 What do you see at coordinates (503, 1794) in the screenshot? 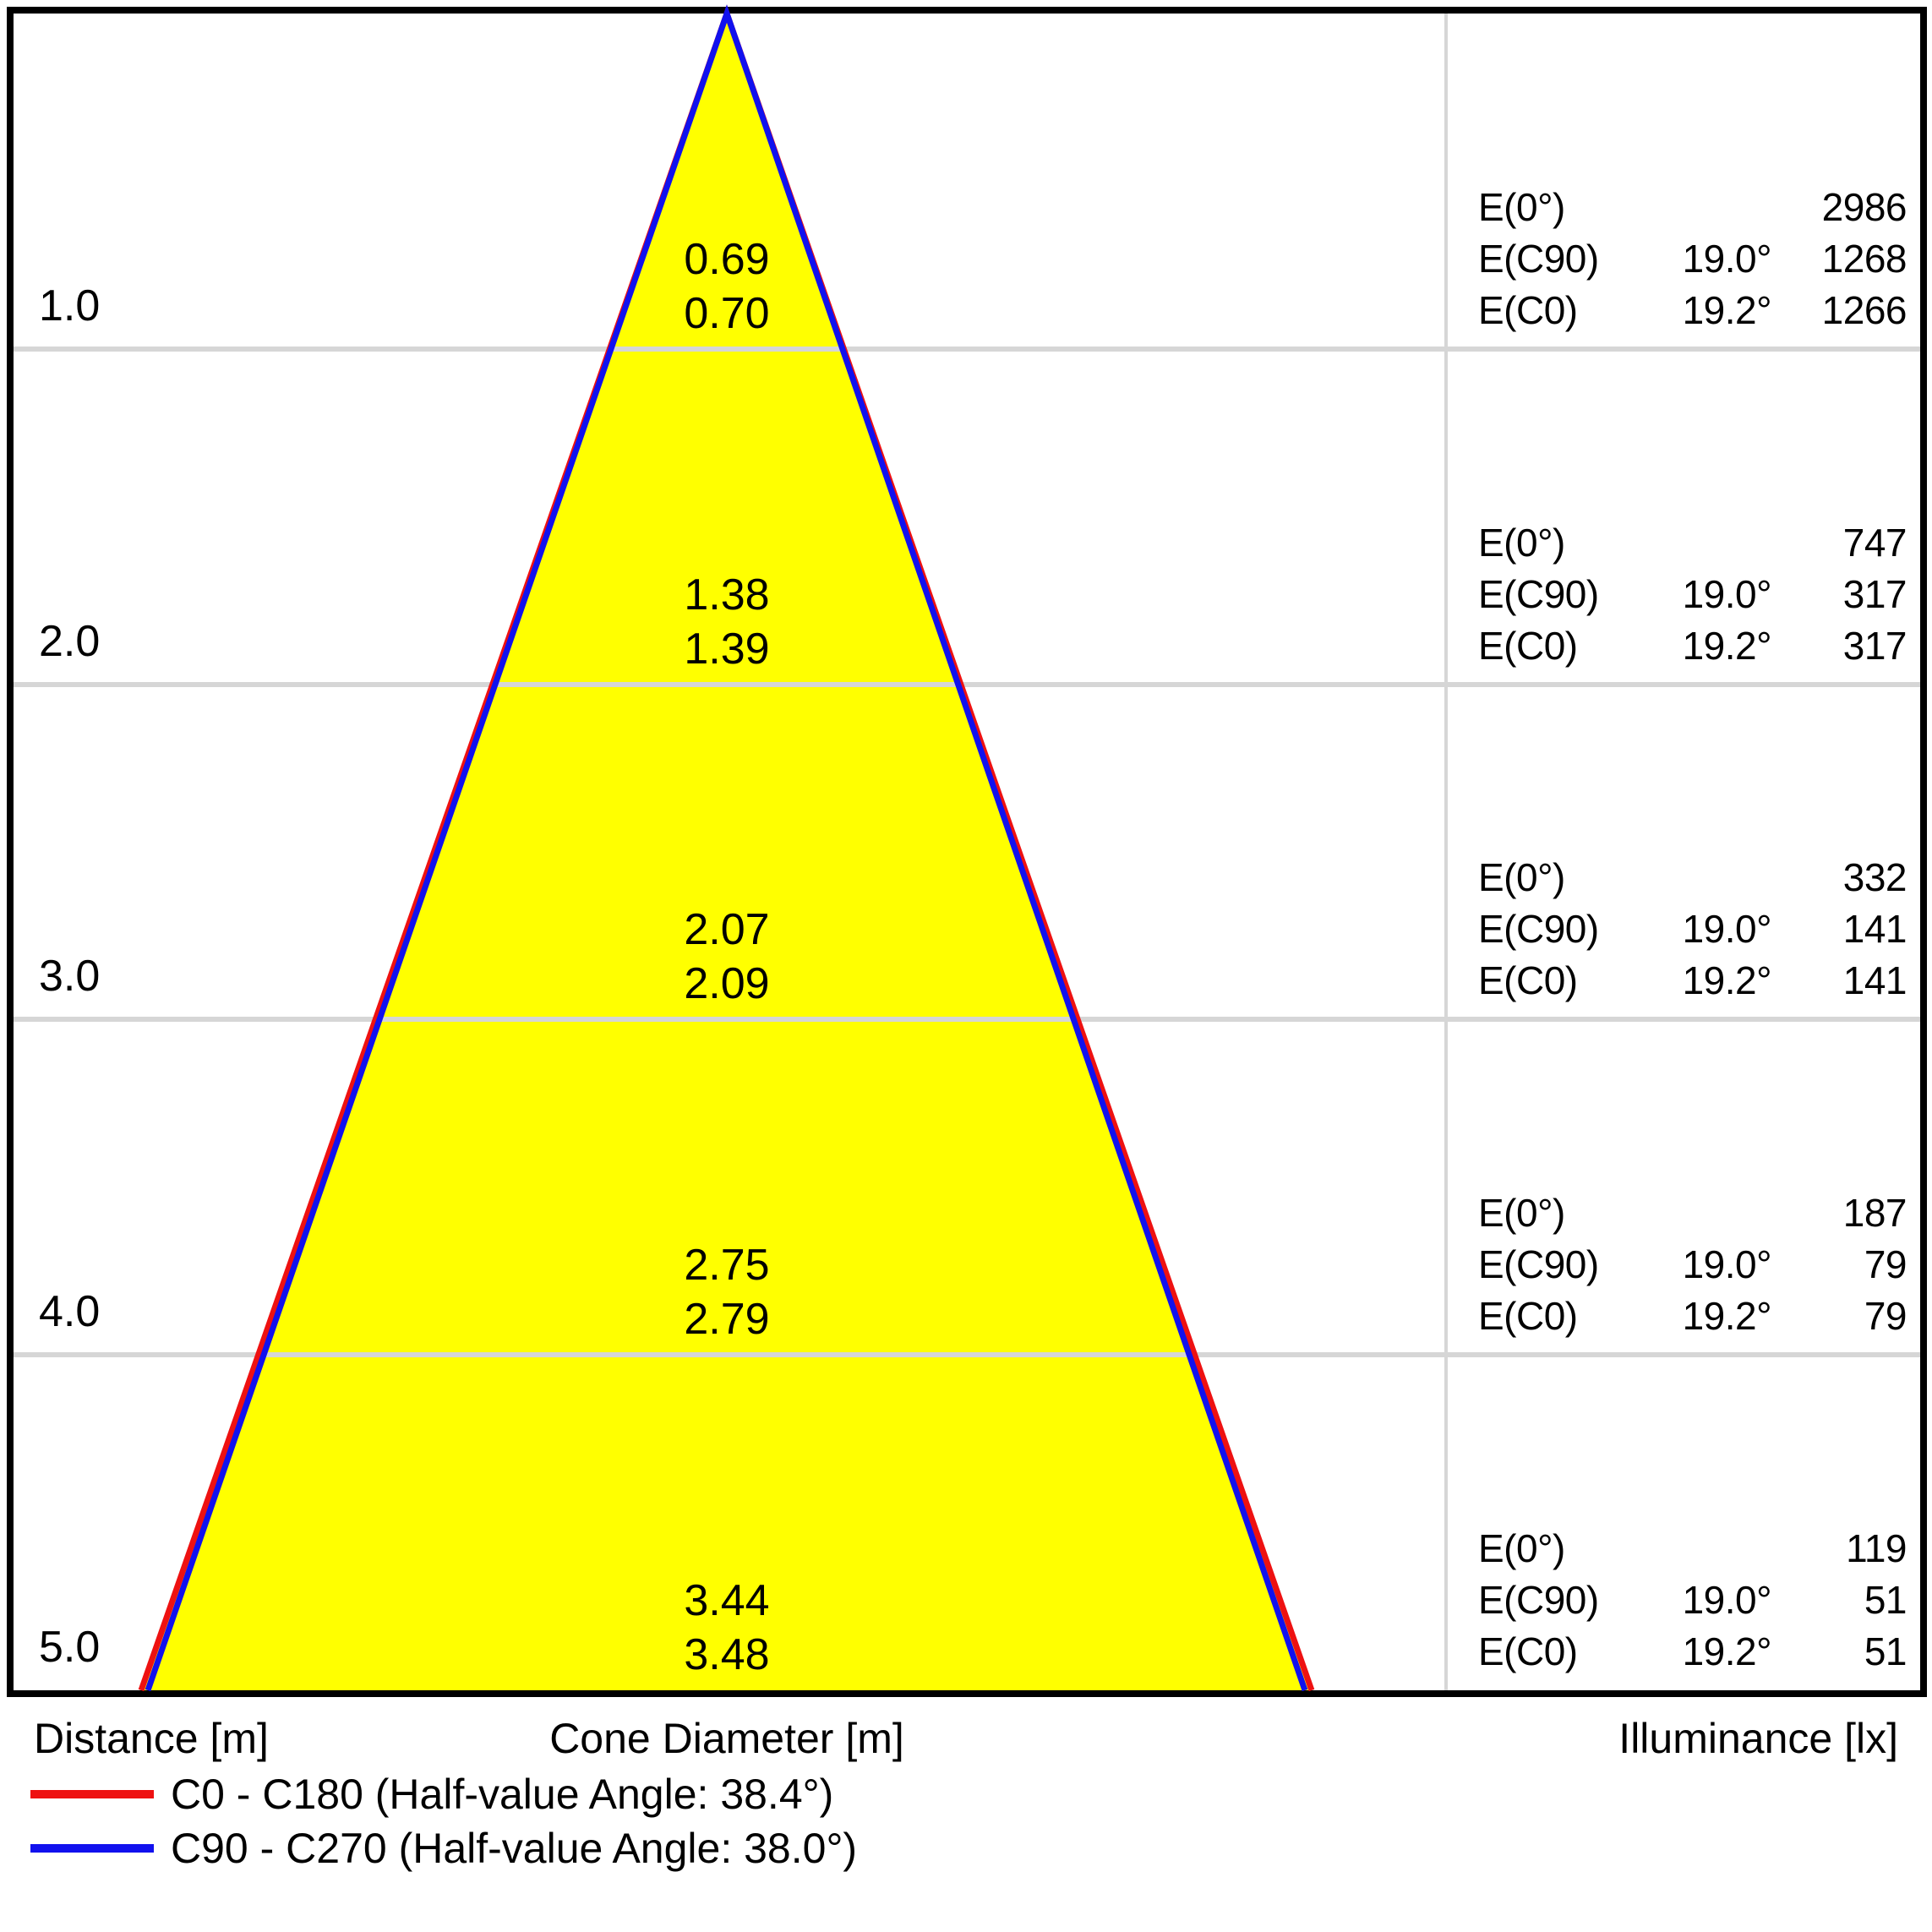
I see `legend-c0-c180-label: C0 - C180 (Half-value Angle: 38.4°)` at bounding box center [503, 1794].